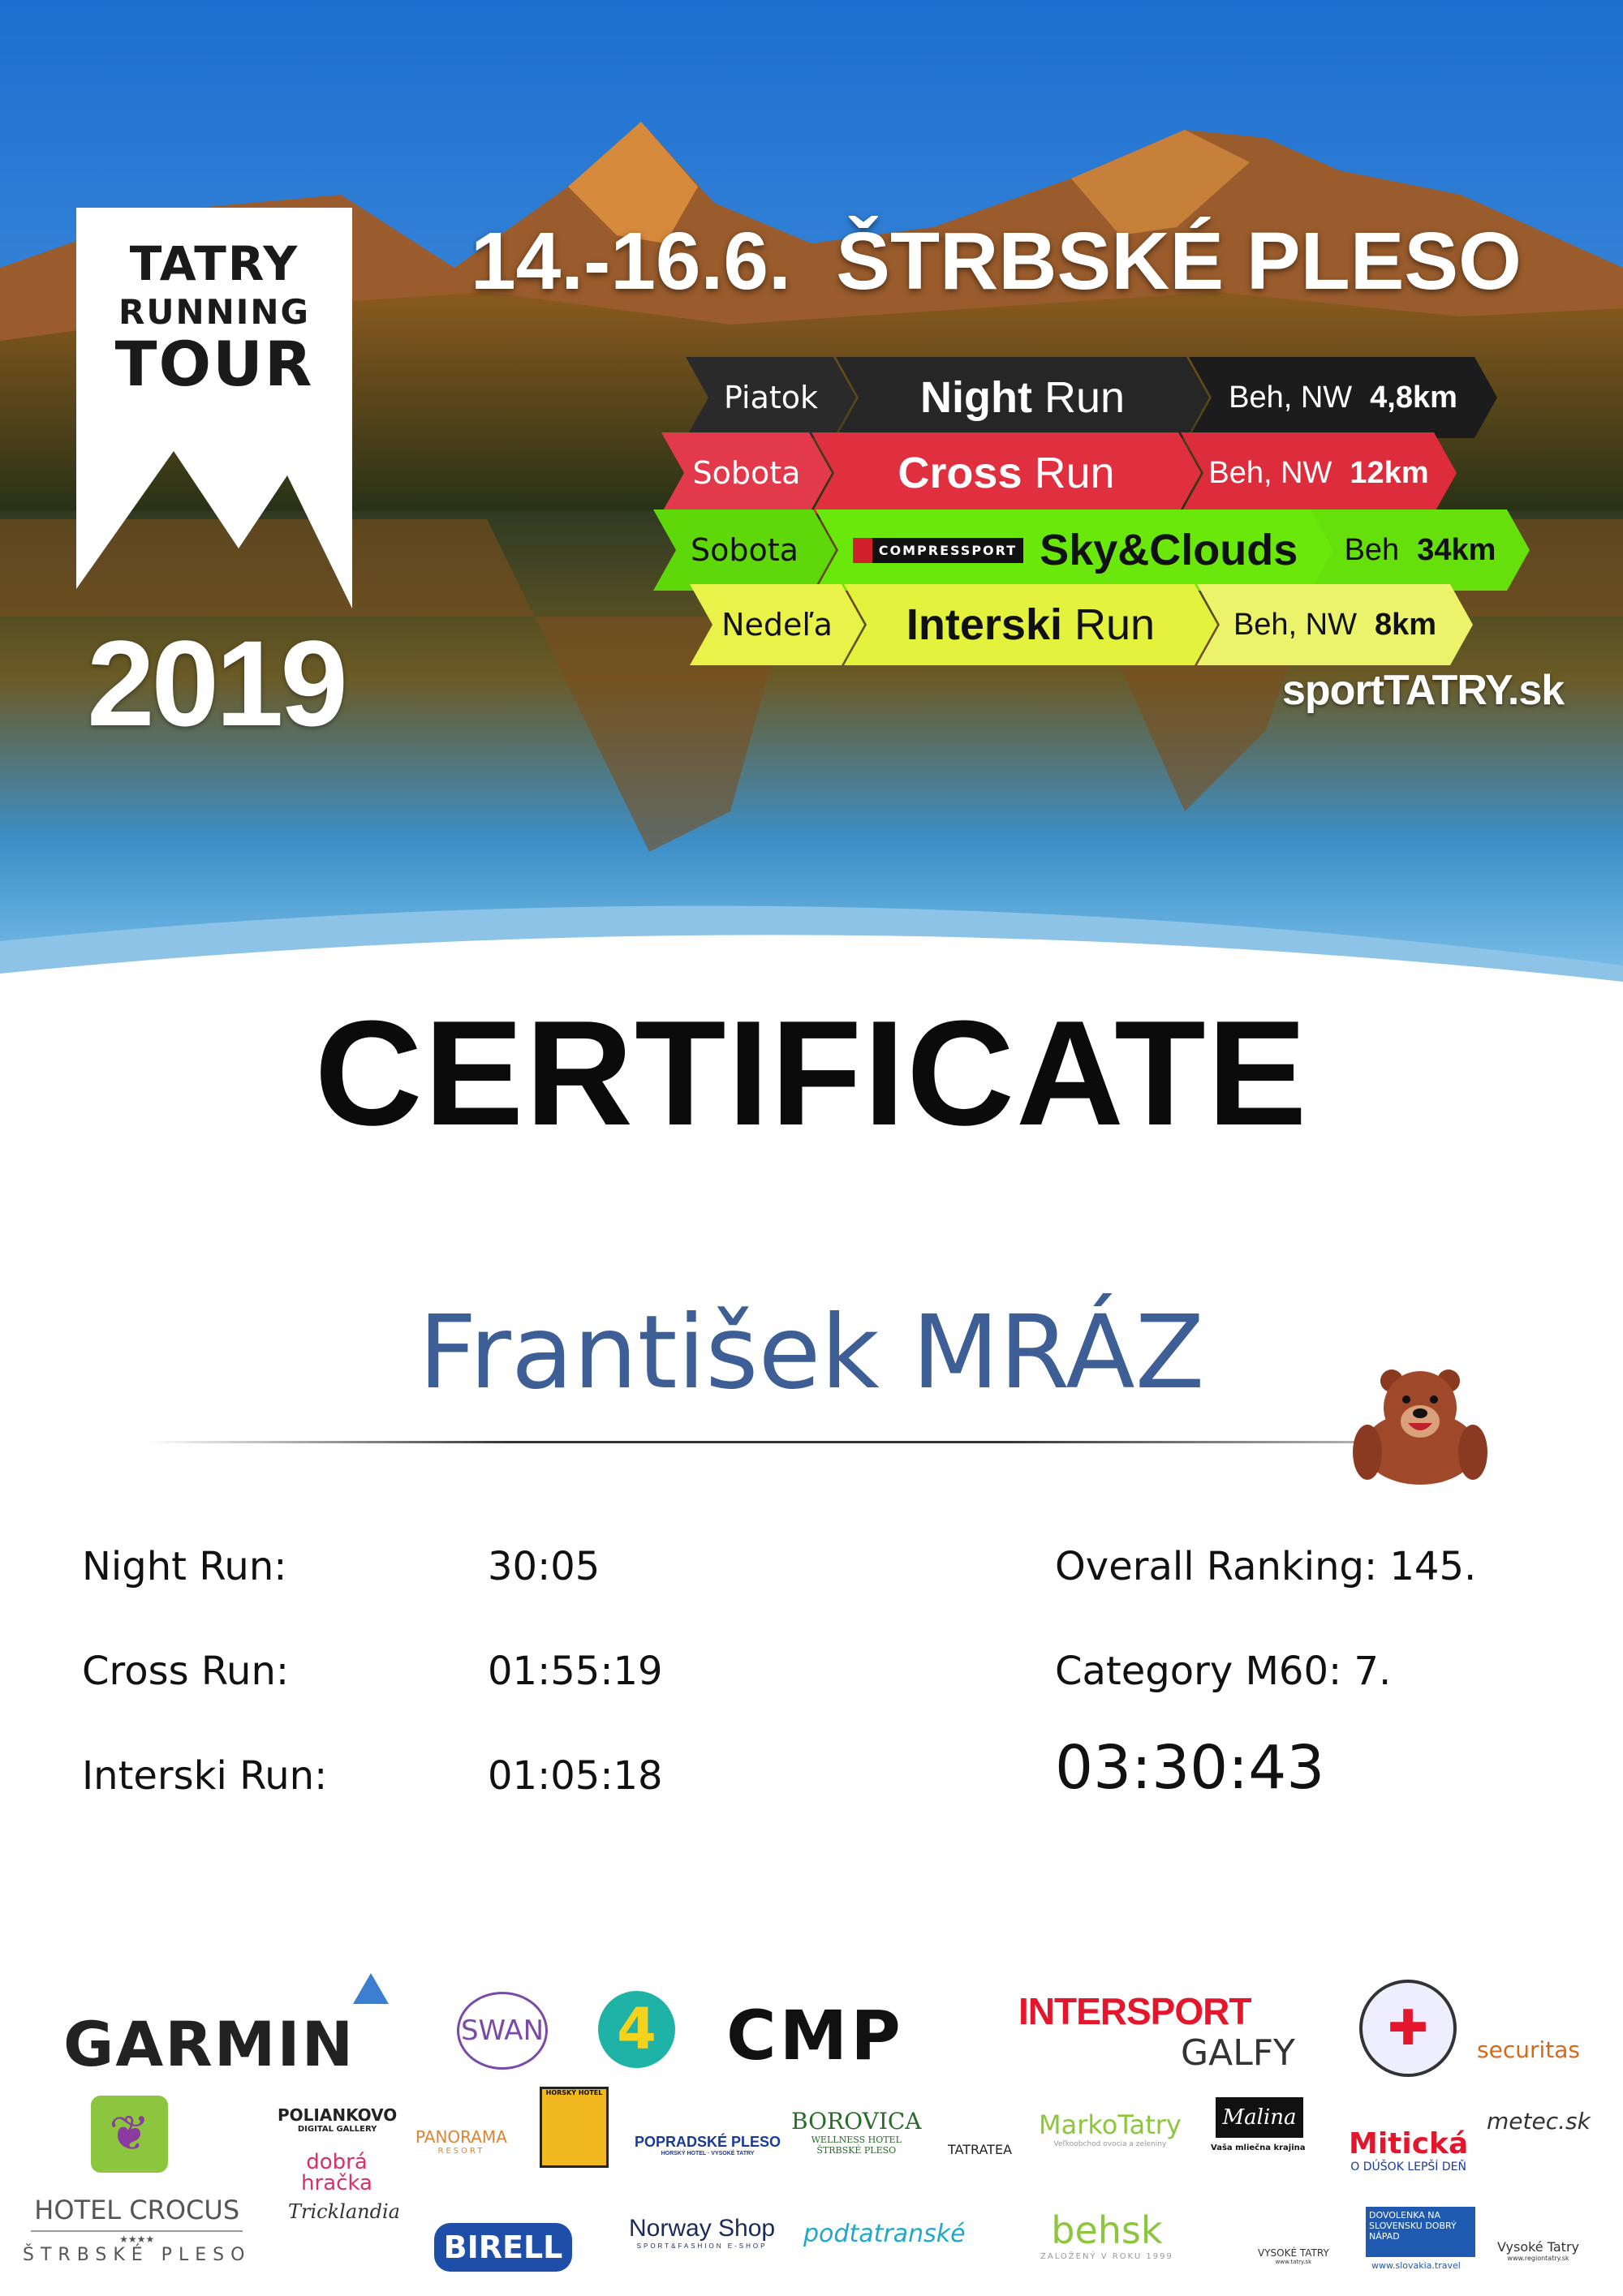 This screenshot has width=1623, height=2296. What do you see at coordinates (856, 2145) in the screenshot?
I see `borovica-sub: WELLNESS HOTEL ŠTRBSKÉ PLESO` at bounding box center [856, 2145].